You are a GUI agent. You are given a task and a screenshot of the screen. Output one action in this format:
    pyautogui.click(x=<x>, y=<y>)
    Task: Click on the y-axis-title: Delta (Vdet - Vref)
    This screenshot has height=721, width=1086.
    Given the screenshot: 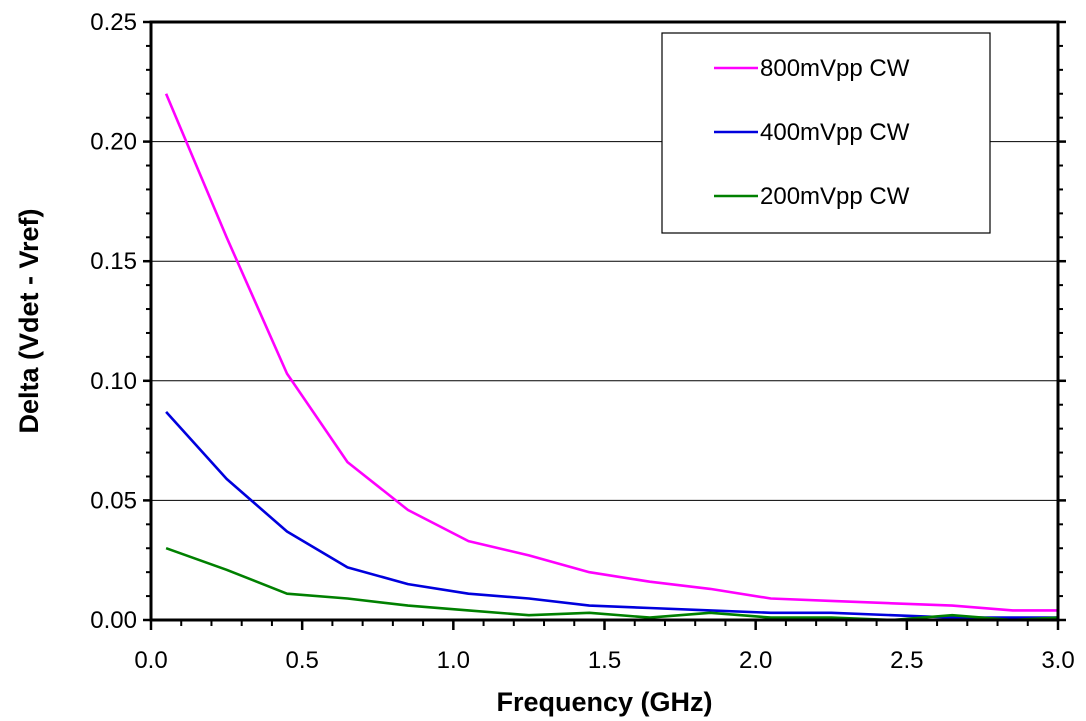 What is the action you would take?
    pyautogui.click(x=29, y=320)
    